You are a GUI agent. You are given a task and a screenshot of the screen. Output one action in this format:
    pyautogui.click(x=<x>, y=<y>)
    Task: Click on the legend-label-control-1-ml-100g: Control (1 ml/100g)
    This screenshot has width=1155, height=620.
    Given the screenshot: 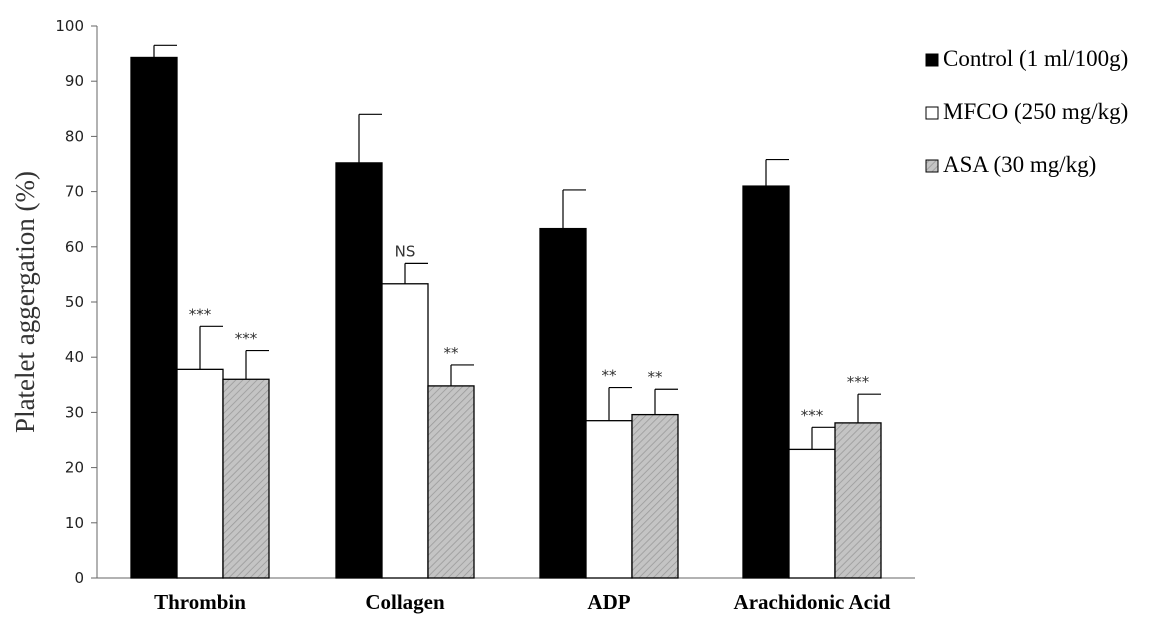 What is the action you would take?
    pyautogui.click(x=1035, y=58)
    